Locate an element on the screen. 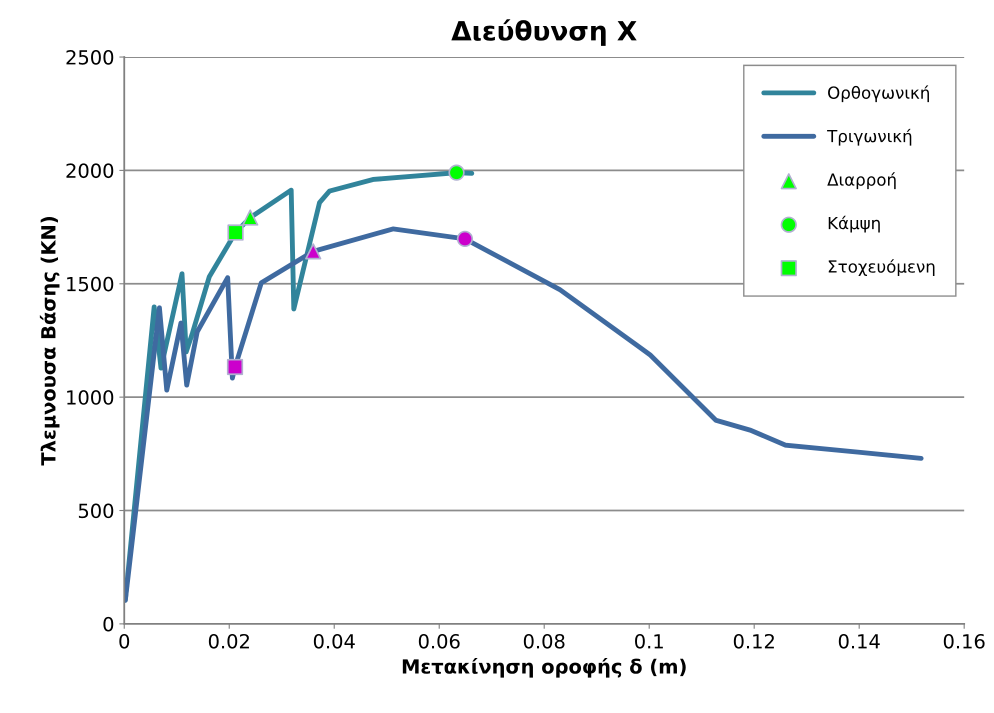 The height and width of the screenshot is (713, 994). y-tick-label: 0 is located at coordinates (108, 624).